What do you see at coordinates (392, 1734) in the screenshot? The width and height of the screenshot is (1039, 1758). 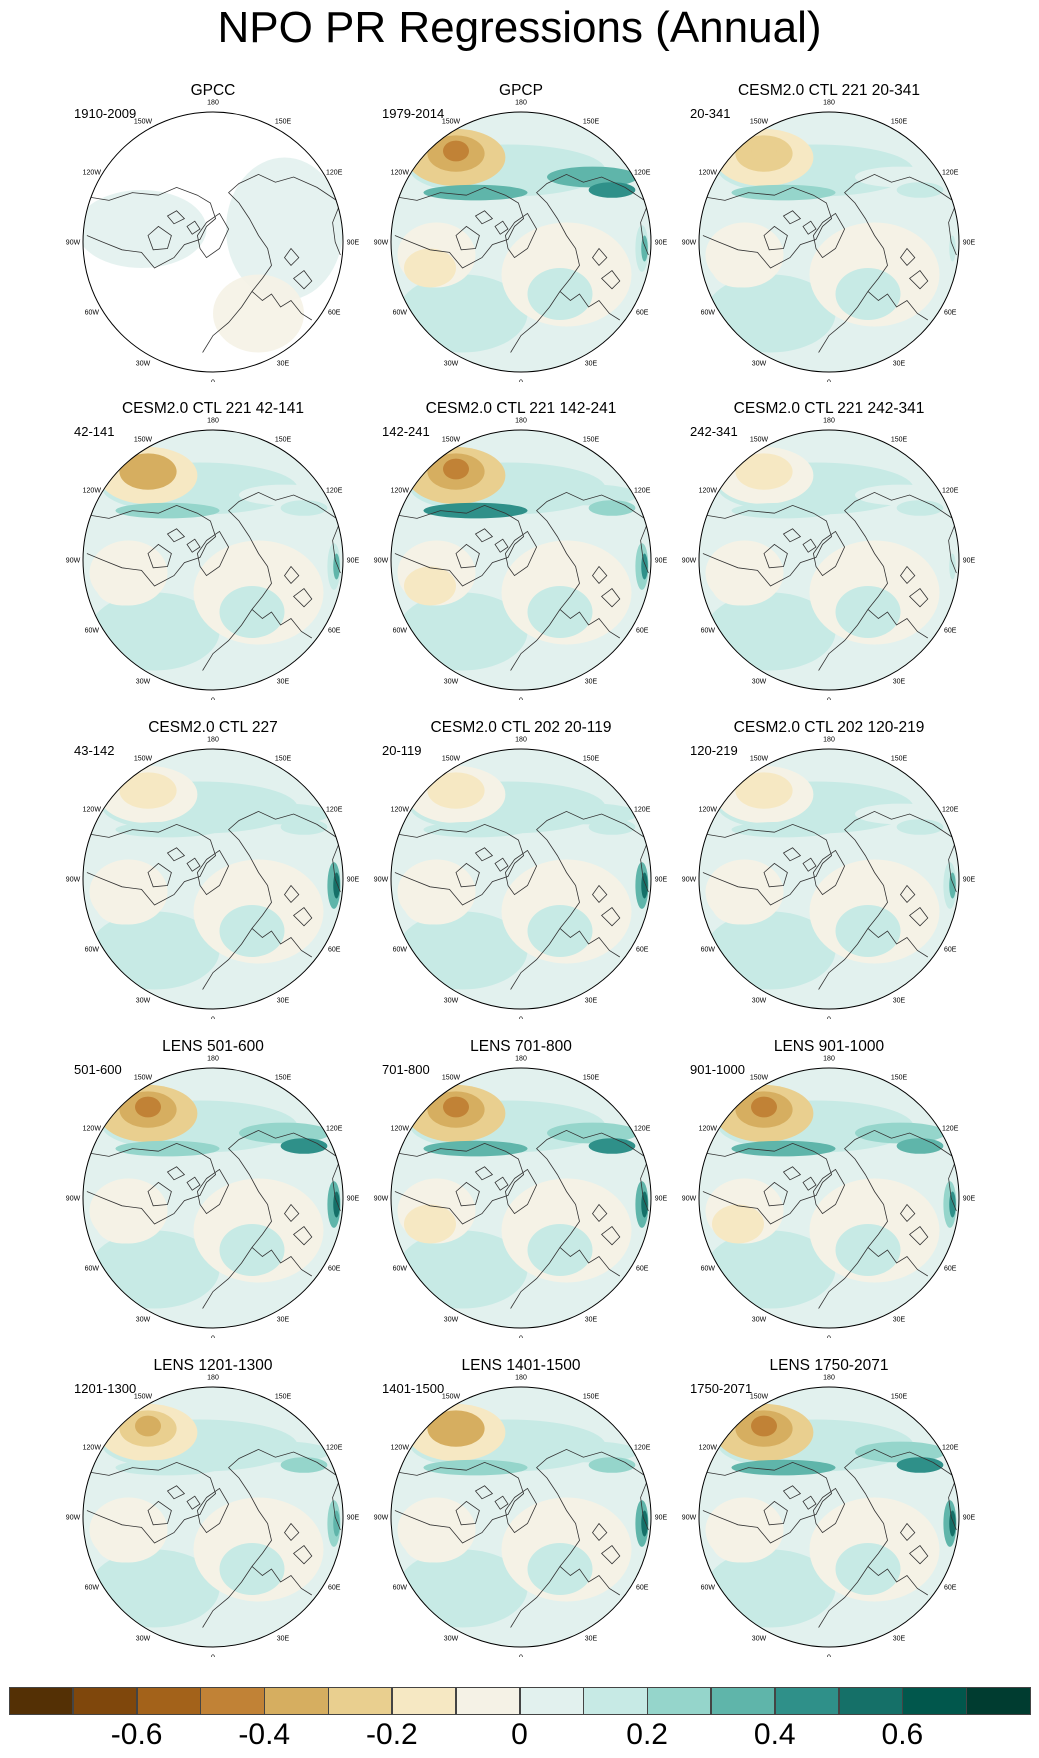 I see `colorbar-tick-label: -0.2` at bounding box center [392, 1734].